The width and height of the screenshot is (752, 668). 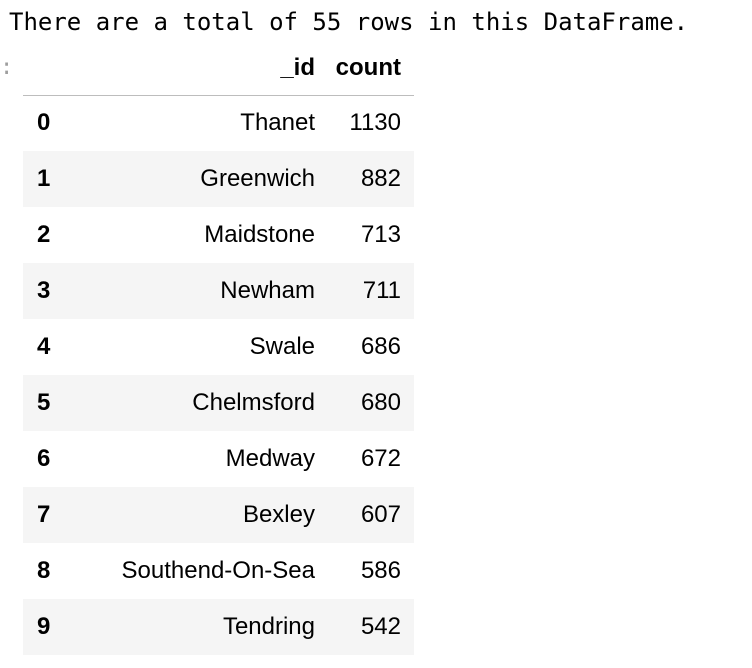 I want to click on cell-count: 586, so click(x=380, y=570).